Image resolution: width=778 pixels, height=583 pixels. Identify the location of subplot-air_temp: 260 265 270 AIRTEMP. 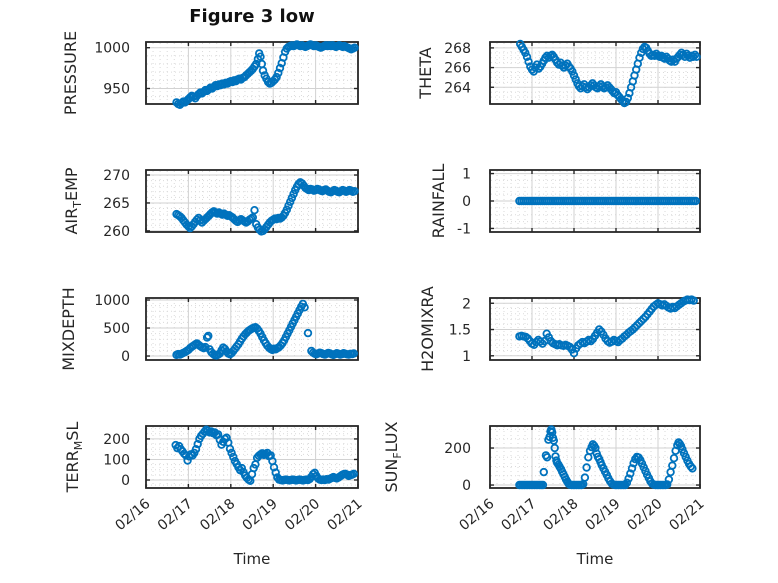
(210, 203).